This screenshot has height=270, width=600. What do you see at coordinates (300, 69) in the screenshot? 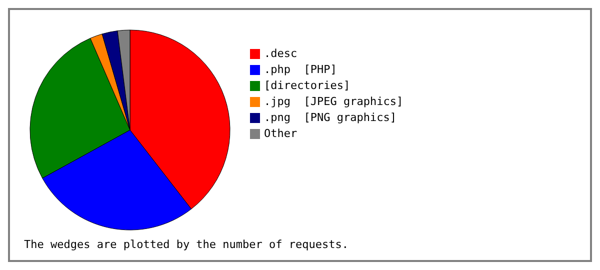
I see `legend-label: .php [PHP]` at bounding box center [300, 69].